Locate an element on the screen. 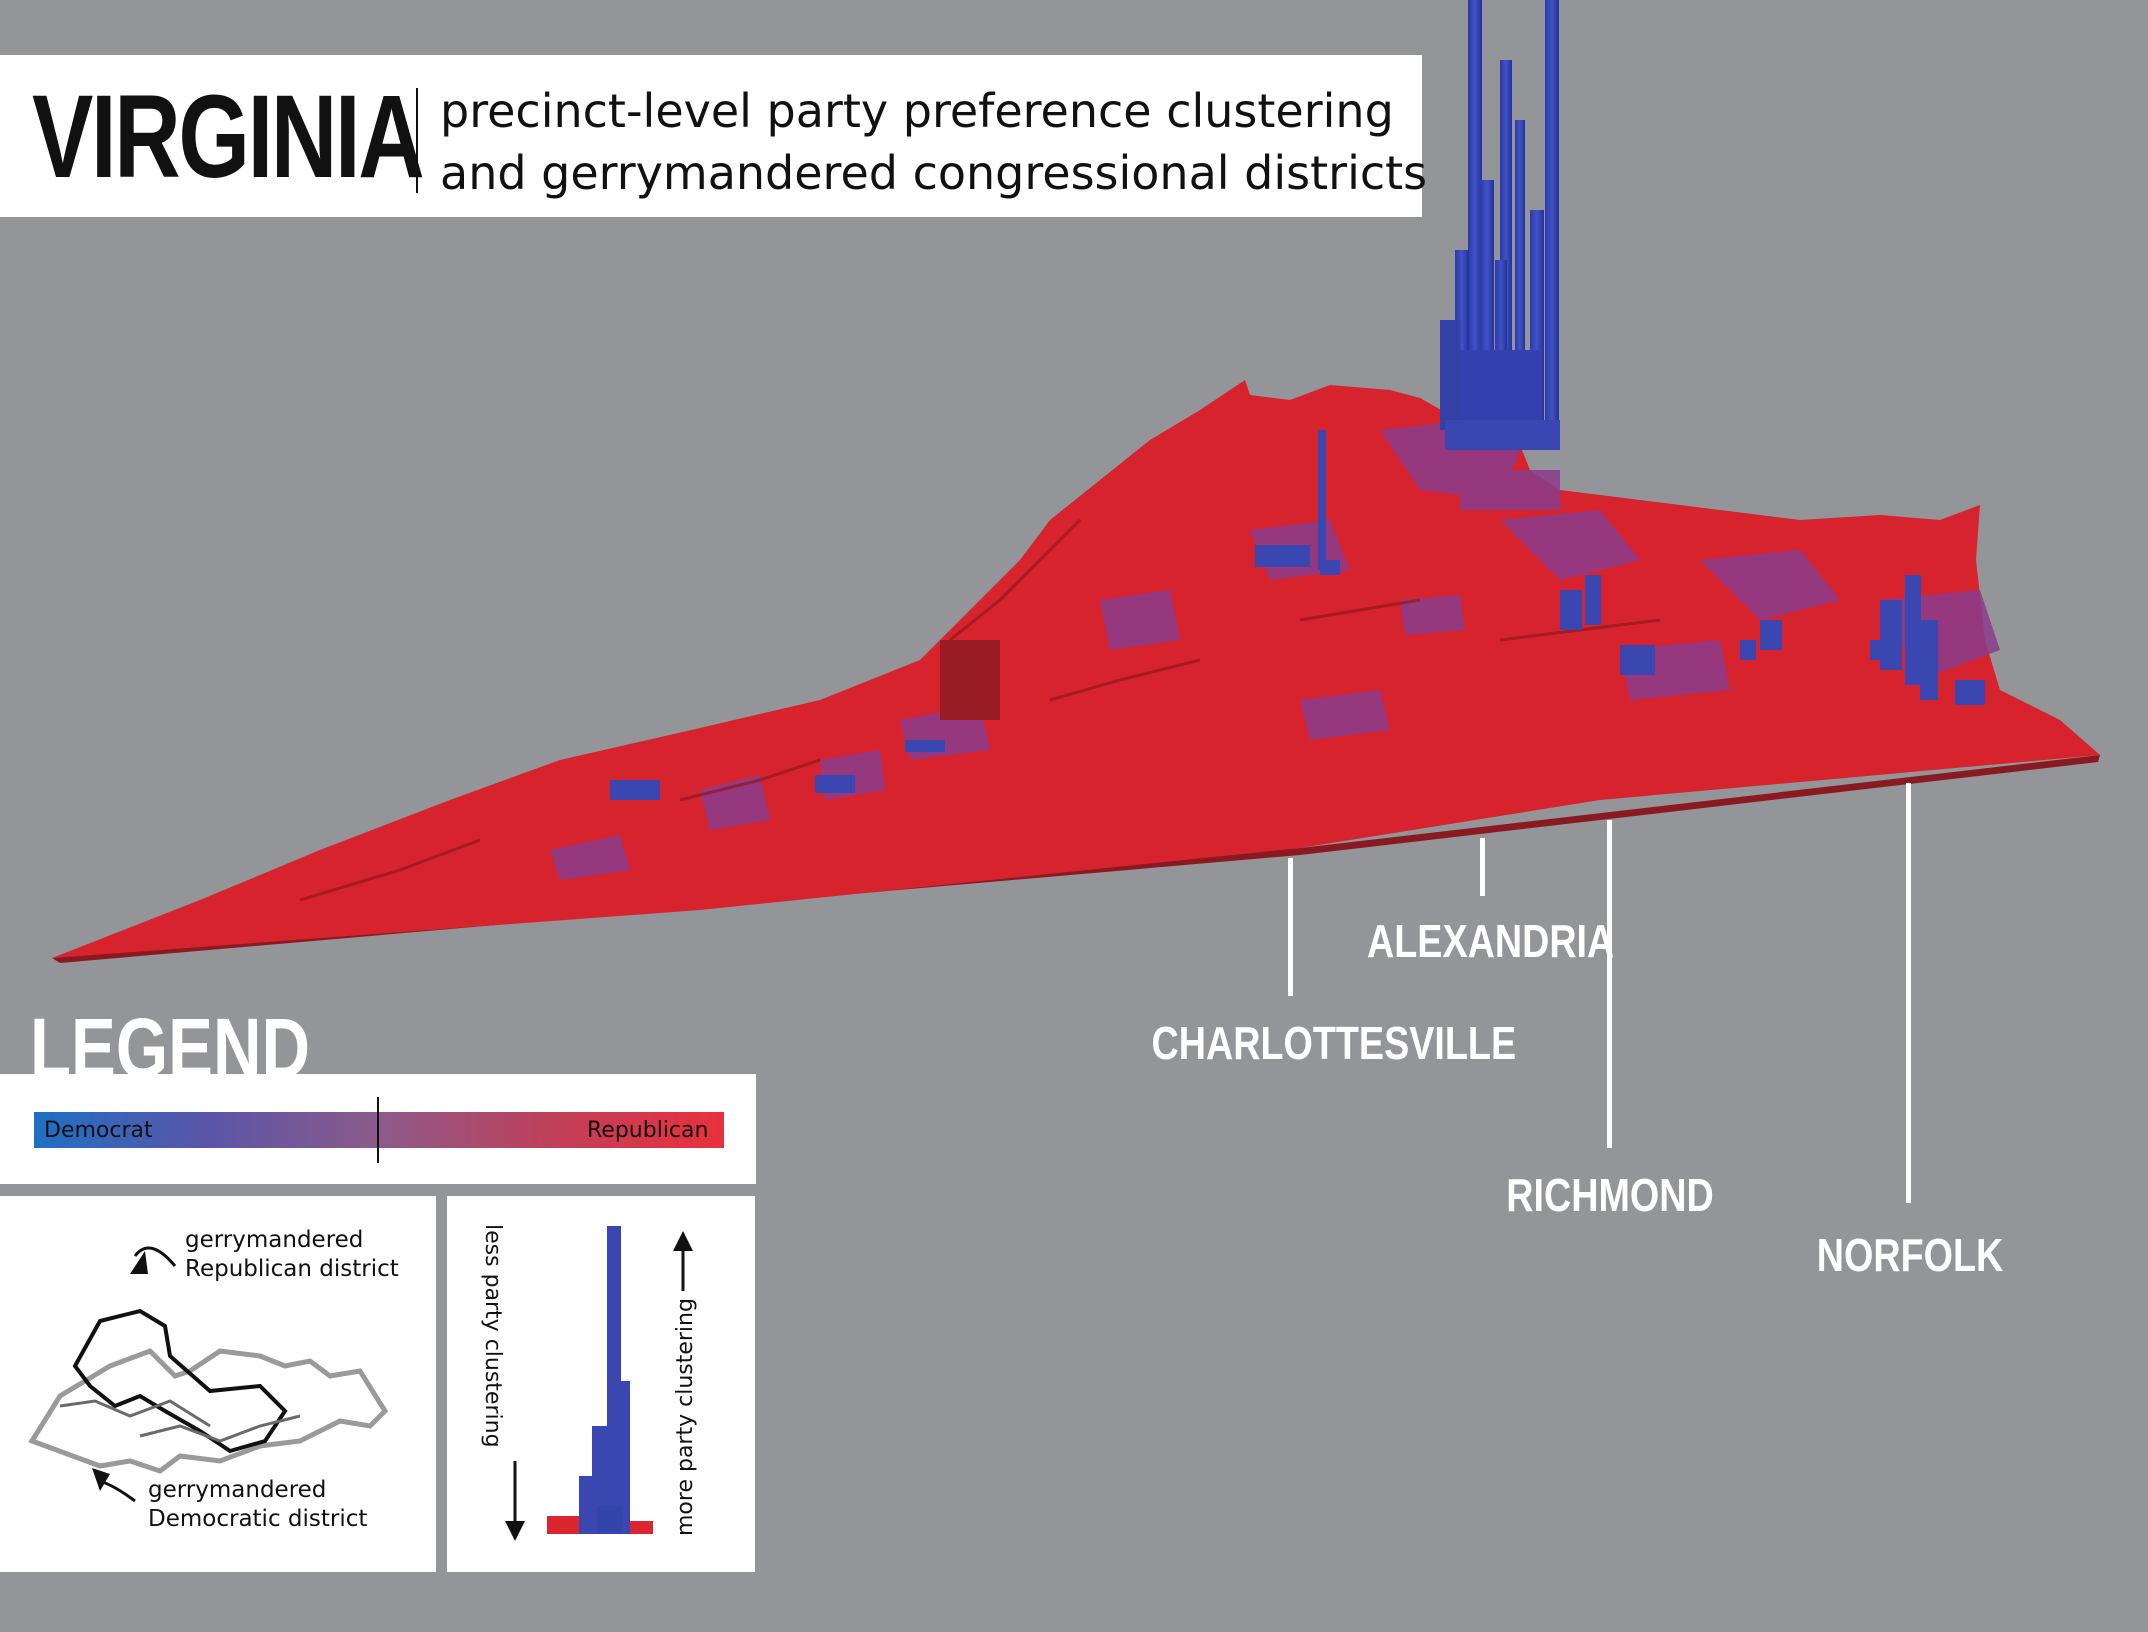 The image size is (2148, 1632). party-color-scale is located at coordinates (379, 1130).